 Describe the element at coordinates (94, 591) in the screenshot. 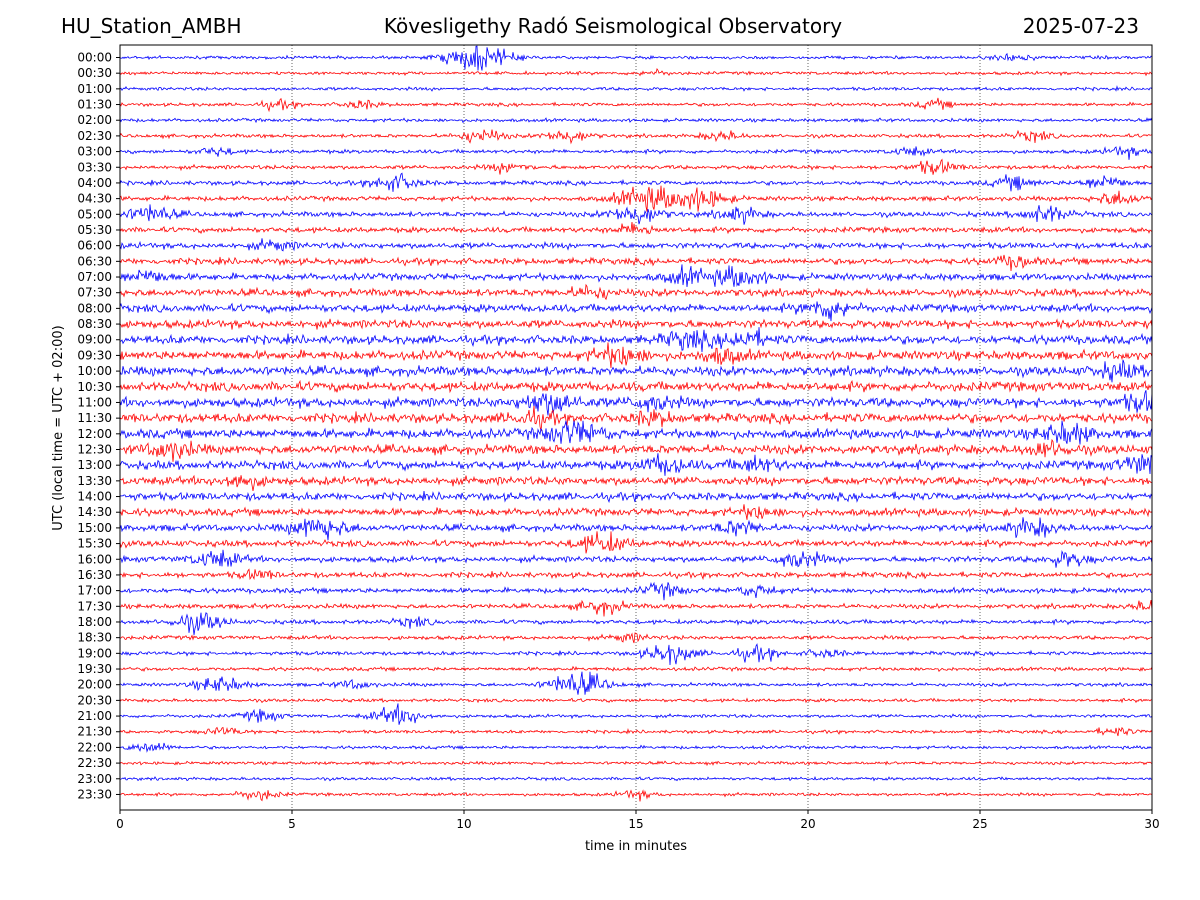

I see `y-tick-label: 17:00` at that location.